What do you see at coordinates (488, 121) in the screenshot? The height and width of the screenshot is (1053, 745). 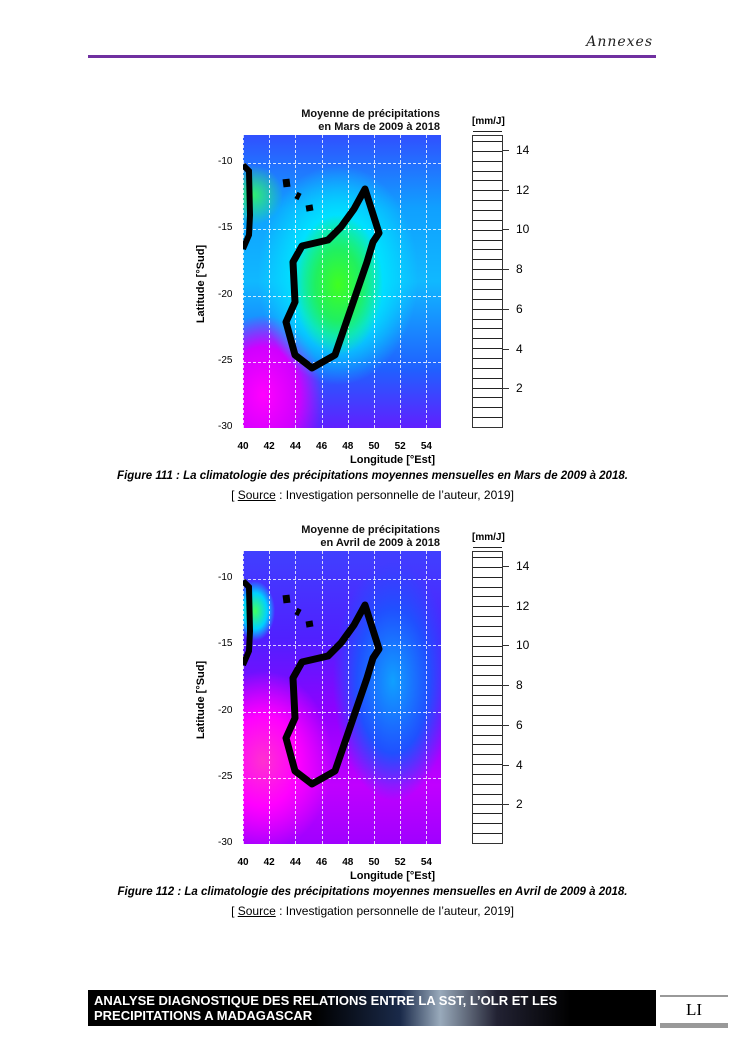 I see `colorbar-unit: [mm/J]` at bounding box center [488, 121].